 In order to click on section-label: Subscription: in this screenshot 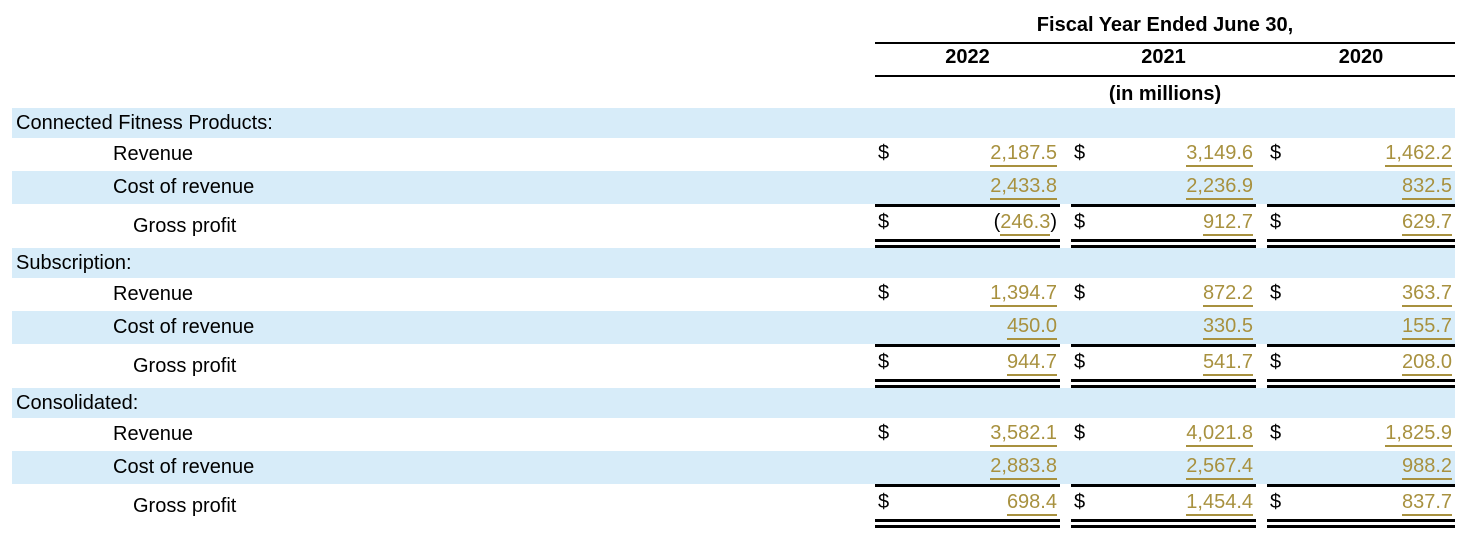, I will do `click(74, 262)`.